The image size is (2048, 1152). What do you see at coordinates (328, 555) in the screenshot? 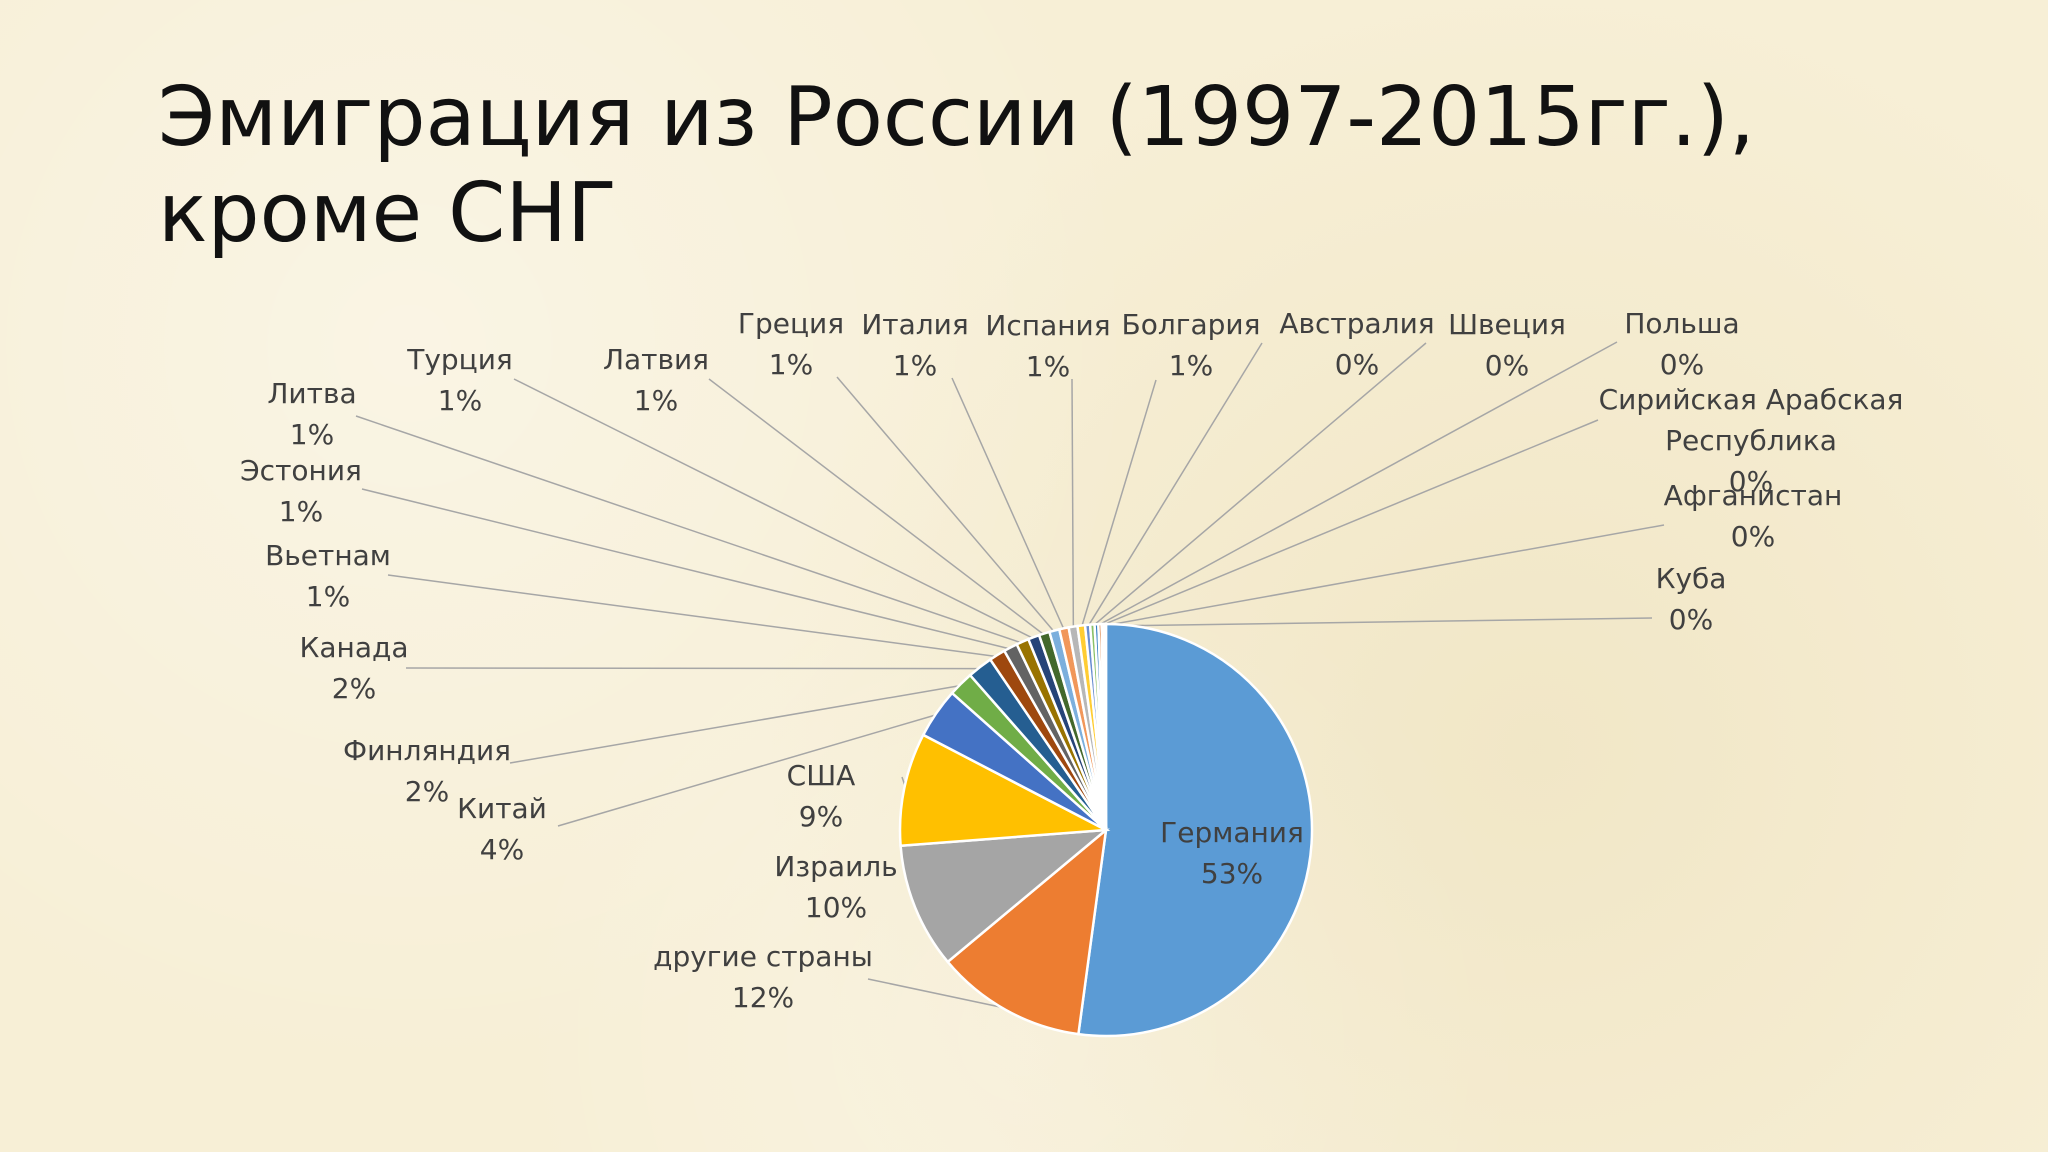
I see `slice-label-name: Вьетнам` at bounding box center [328, 555].